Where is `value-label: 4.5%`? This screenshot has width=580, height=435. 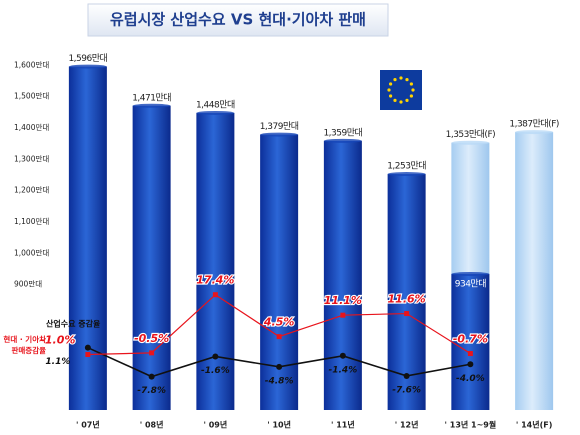
value-label: 4.5% is located at coordinates (279, 322).